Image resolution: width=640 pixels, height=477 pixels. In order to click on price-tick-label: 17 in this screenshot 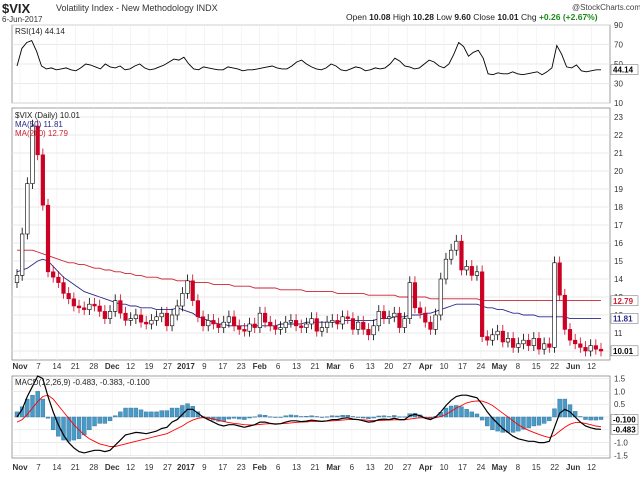, I will do `click(618, 225)`.